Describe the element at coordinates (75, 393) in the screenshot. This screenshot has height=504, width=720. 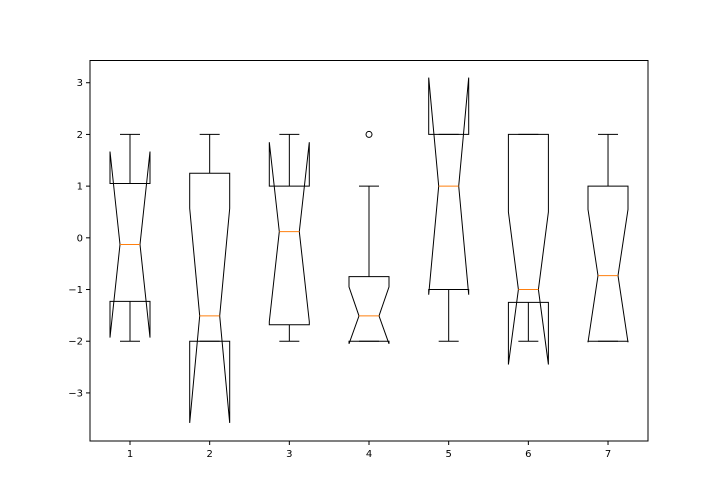
I see `y-tick-label: −3` at that location.